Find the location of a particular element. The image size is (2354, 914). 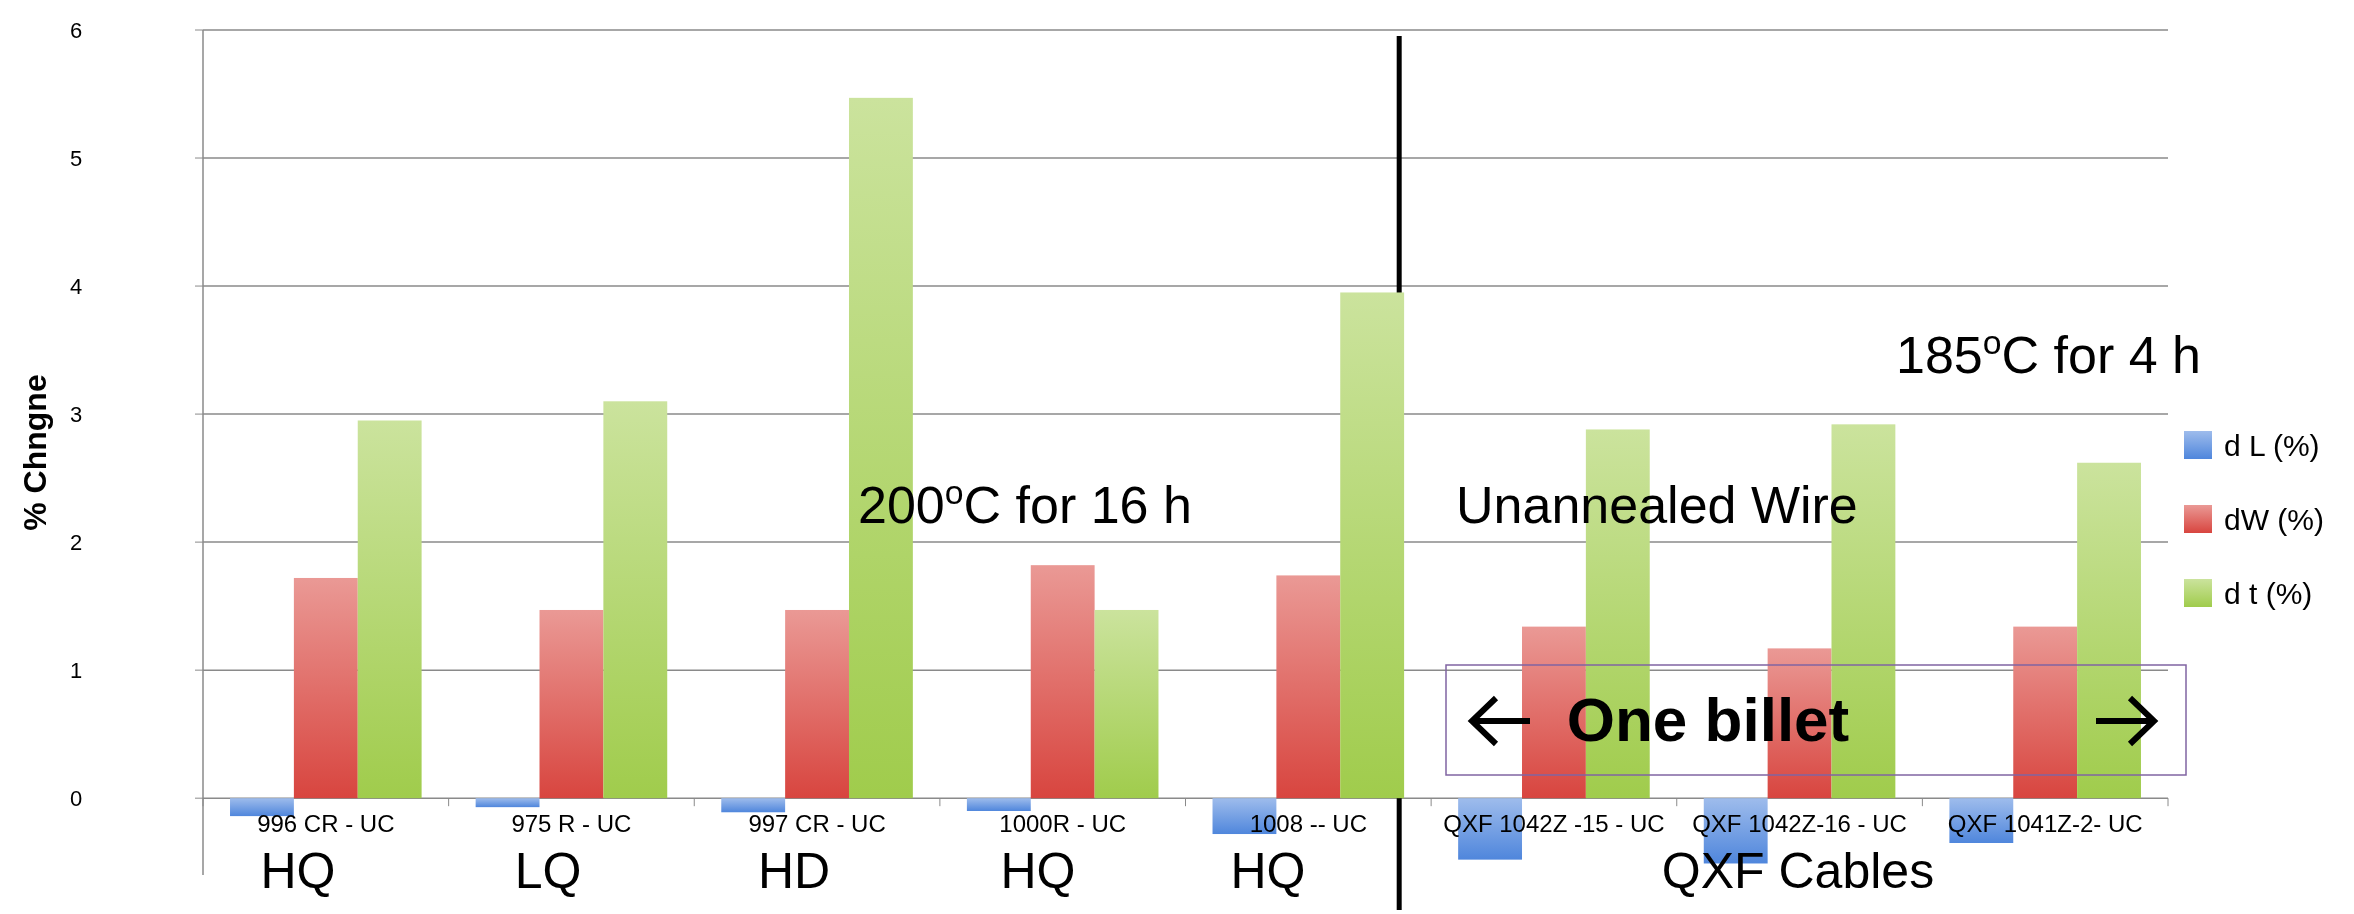

x-tick-label: QXF 1041Z-2- UC is located at coordinates (2045, 824).